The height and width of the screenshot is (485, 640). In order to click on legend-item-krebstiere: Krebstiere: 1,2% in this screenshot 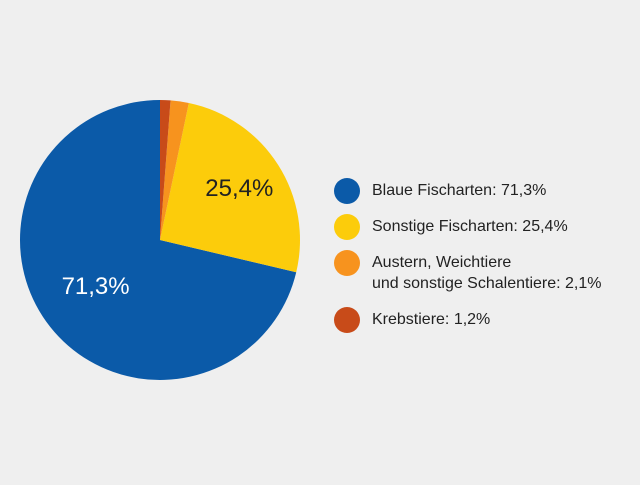, I will do `click(484, 319)`.